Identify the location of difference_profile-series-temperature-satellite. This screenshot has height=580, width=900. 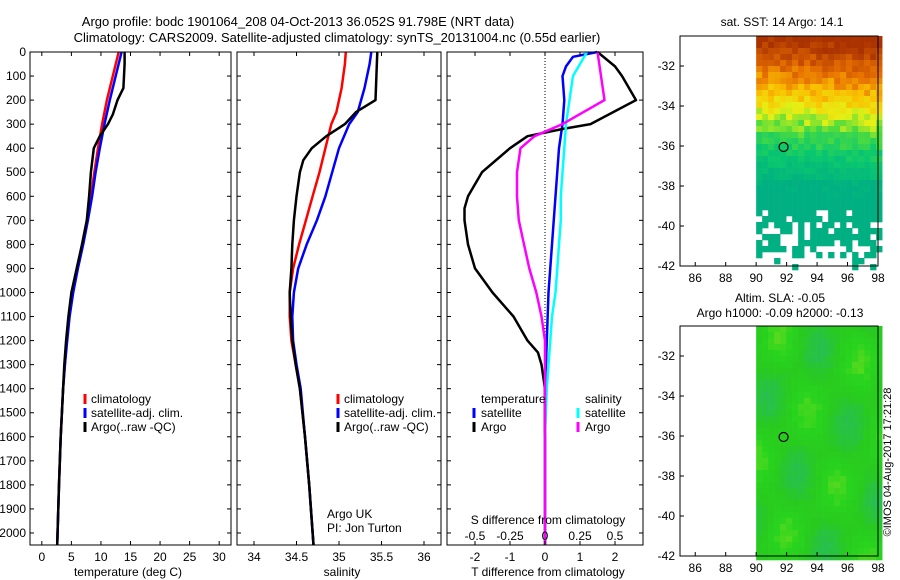
(570, 297).